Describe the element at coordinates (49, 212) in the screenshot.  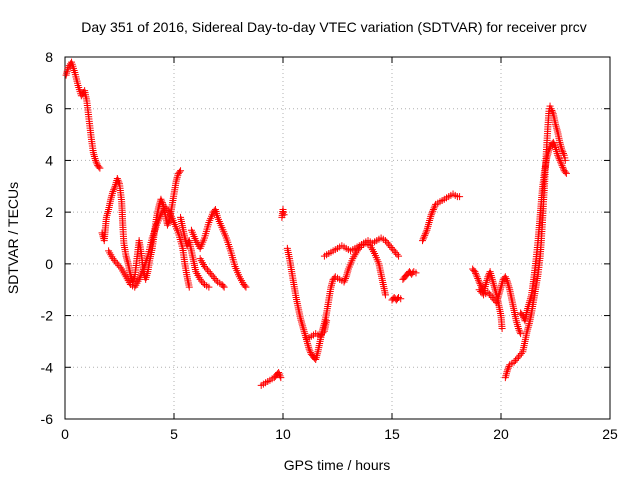
I see `y-tick-label: 2` at that location.